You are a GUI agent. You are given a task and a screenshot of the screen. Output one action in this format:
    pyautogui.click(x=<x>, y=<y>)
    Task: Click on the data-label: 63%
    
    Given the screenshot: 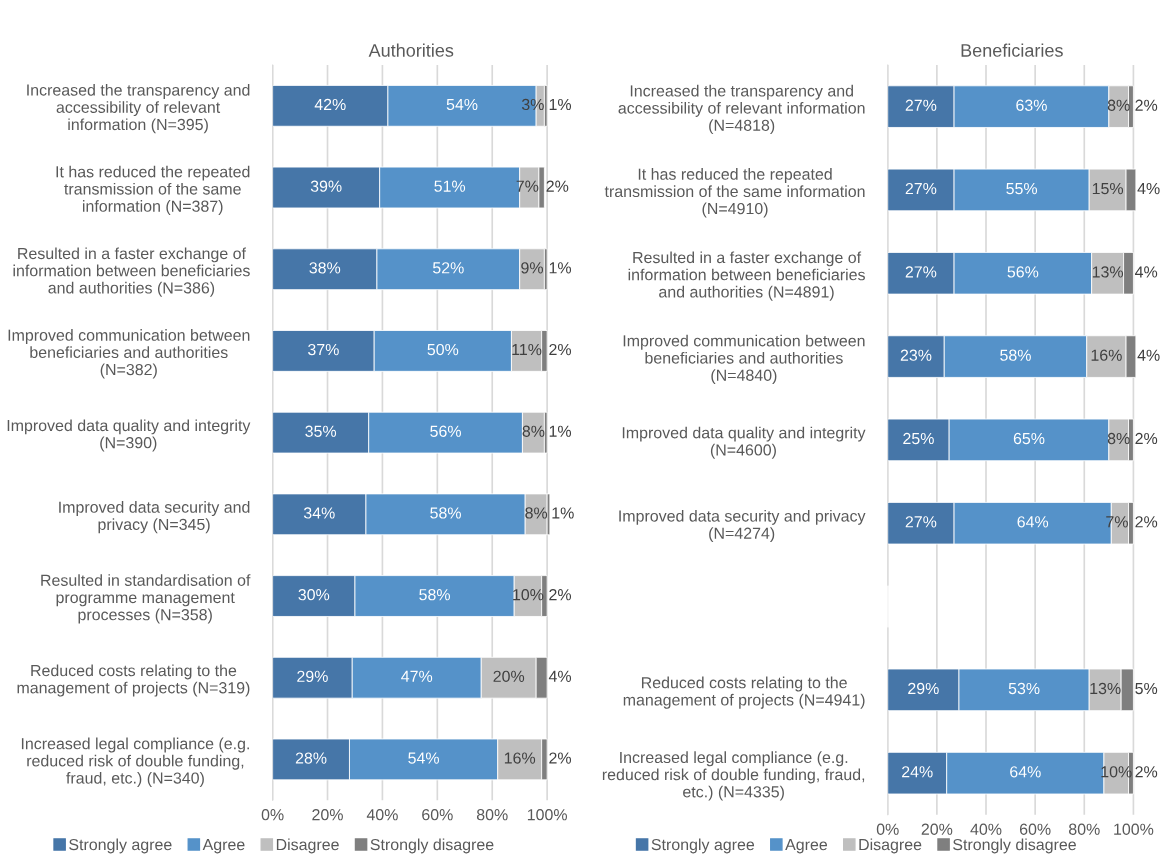 What is the action you would take?
    pyautogui.click(x=1031, y=105)
    